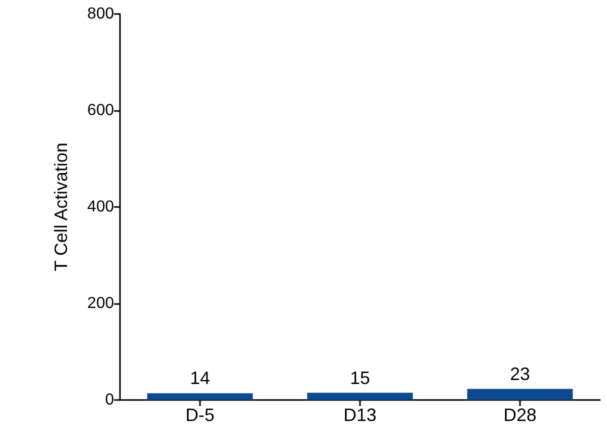 Image resolution: width=607 pixels, height=448 pixels. What do you see at coordinates (520, 415) in the screenshot?
I see `x-tick-label: D28` at bounding box center [520, 415].